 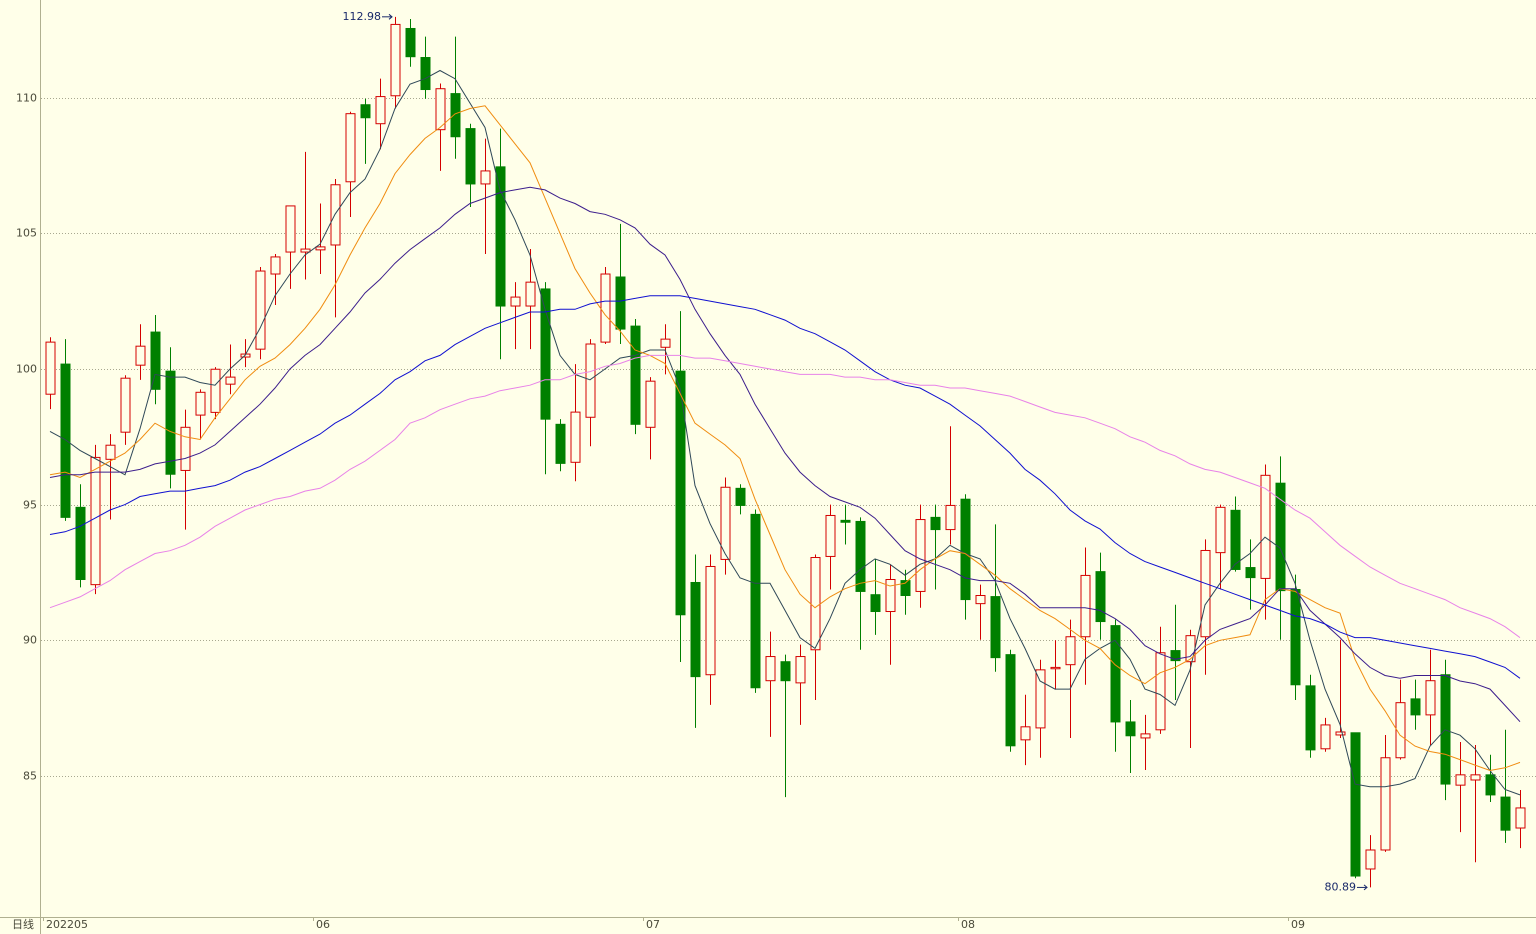 What do you see at coordinates (390, 16) in the screenshot?
I see `extreme-arrow-head` at bounding box center [390, 16].